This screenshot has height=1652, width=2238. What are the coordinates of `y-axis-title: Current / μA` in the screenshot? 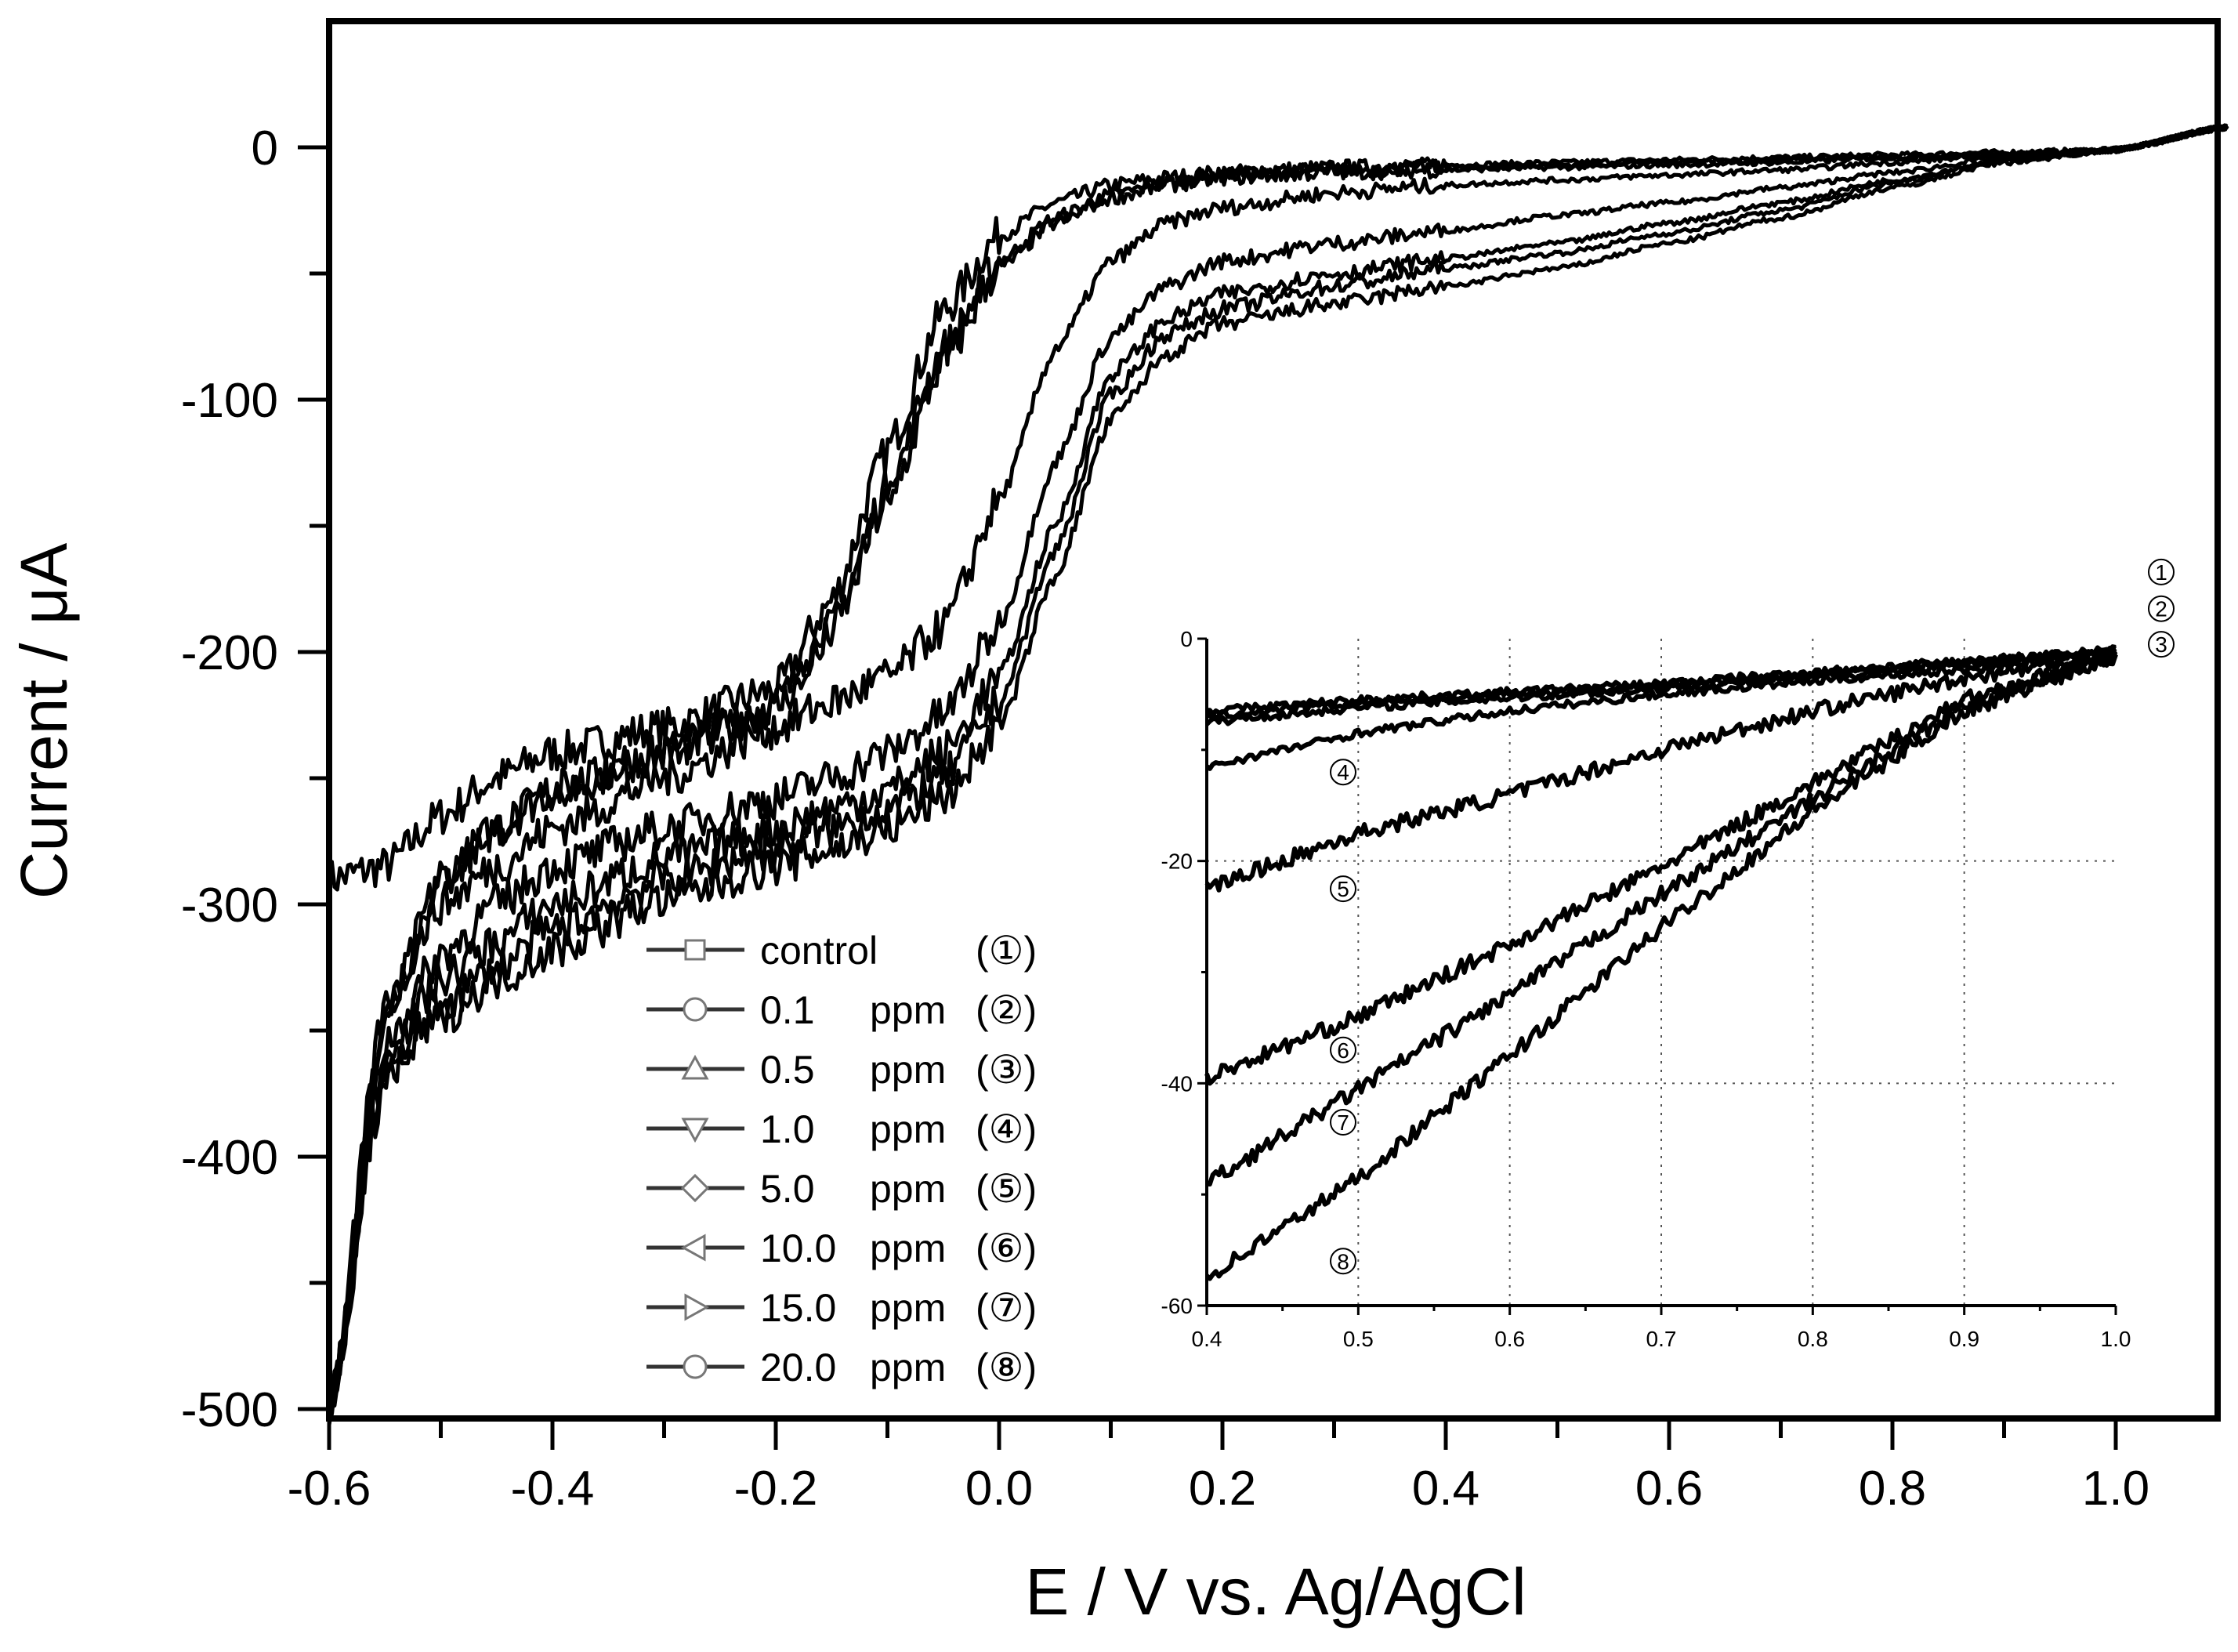 It's located at (44, 721).